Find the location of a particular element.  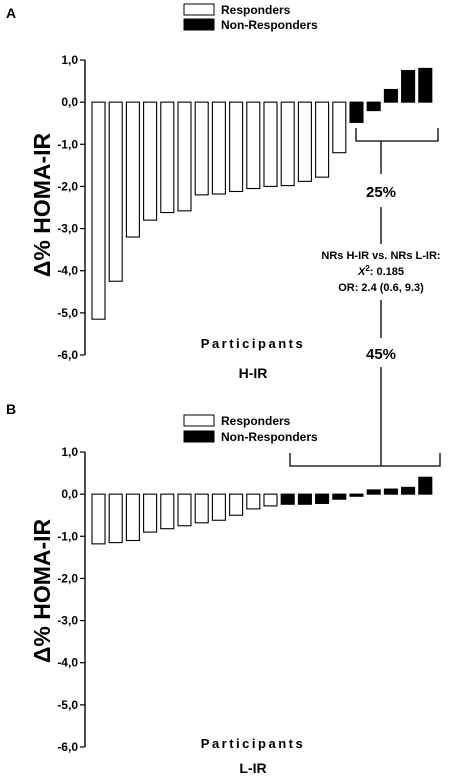

panel-a-nonresponder-percent: 25% is located at coordinates (381, 192).